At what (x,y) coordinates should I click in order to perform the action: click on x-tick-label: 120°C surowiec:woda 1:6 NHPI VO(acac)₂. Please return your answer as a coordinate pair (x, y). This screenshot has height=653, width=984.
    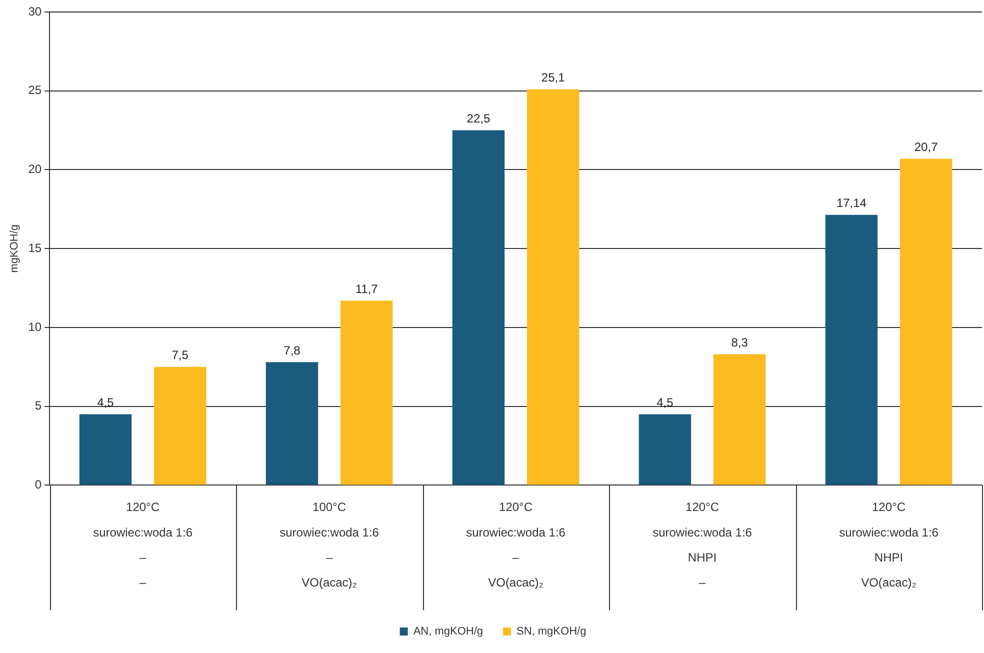
    Looking at the image, I should click on (889, 545).